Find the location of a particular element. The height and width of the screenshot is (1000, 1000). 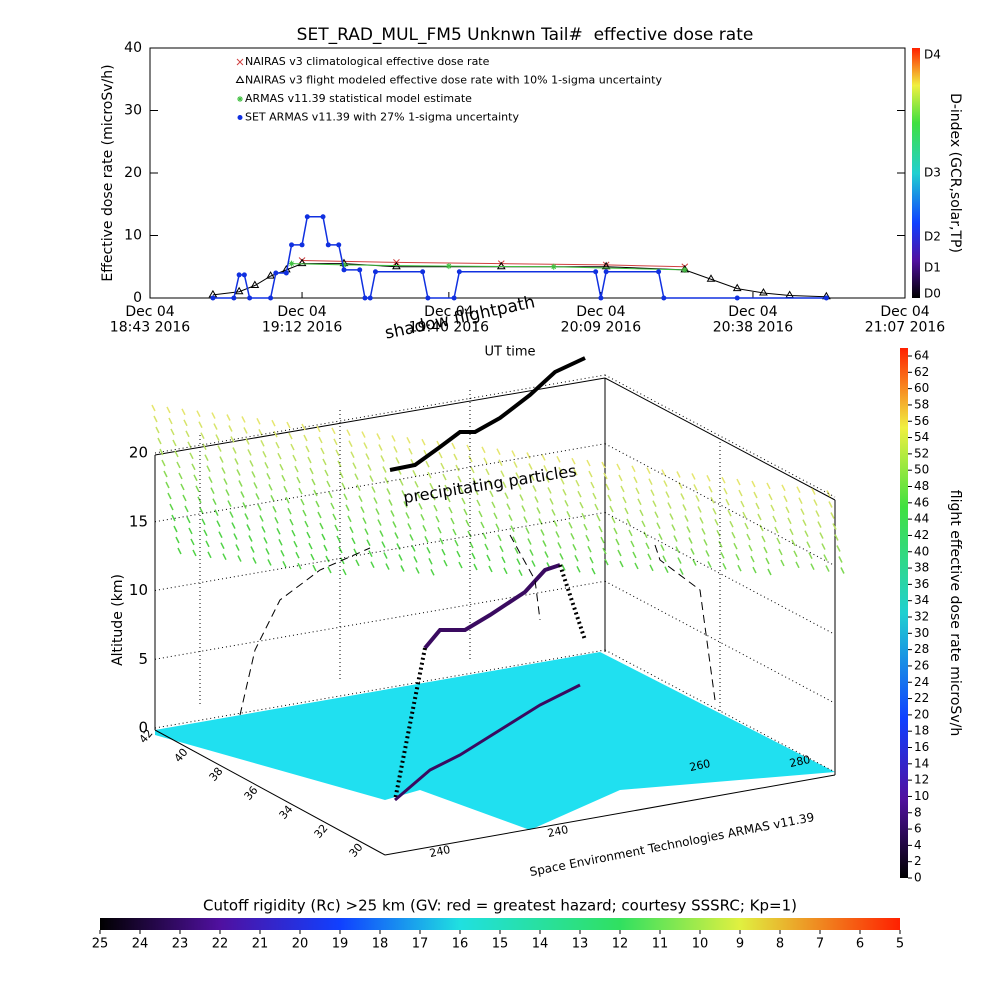

grid-line is located at coordinates (380, 551).